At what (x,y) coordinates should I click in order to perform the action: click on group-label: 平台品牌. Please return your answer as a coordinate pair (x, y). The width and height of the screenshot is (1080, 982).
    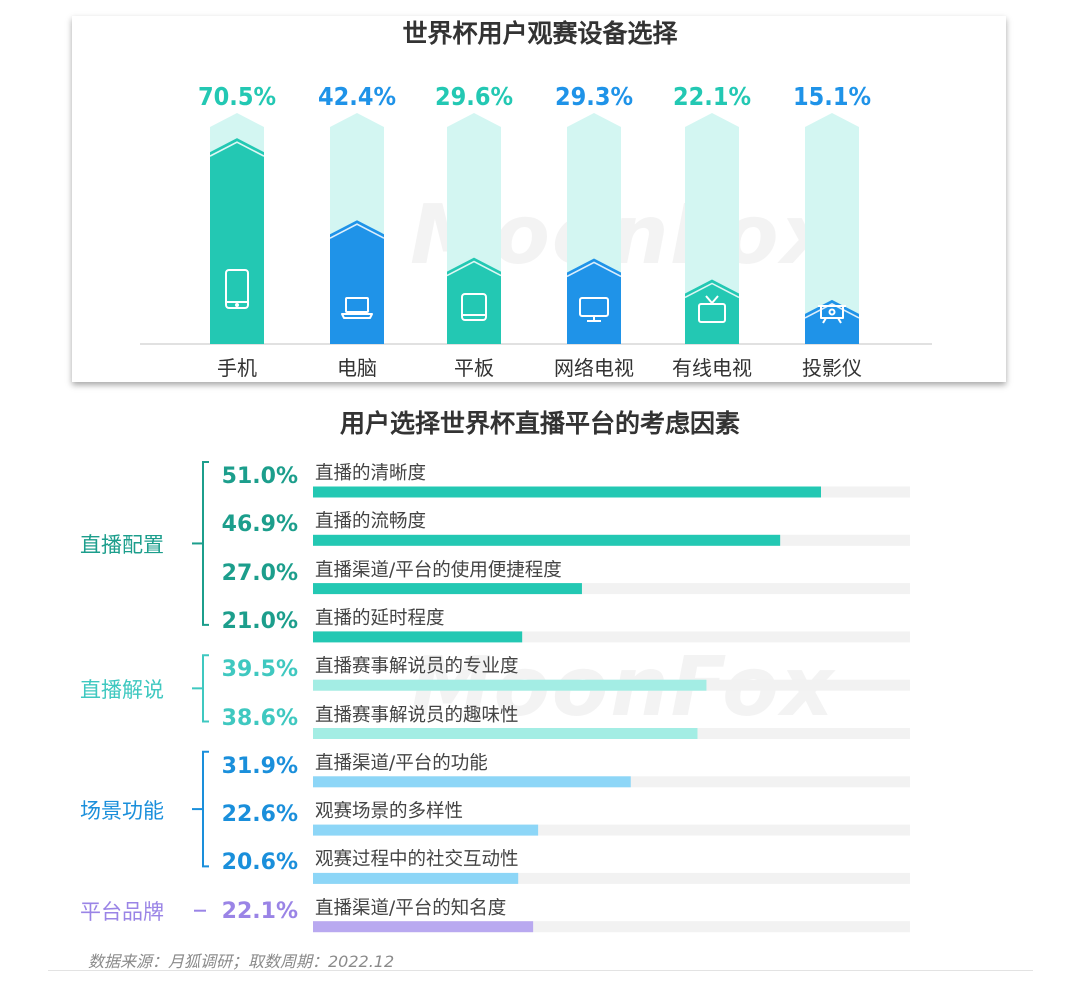
    Looking at the image, I should click on (122, 911).